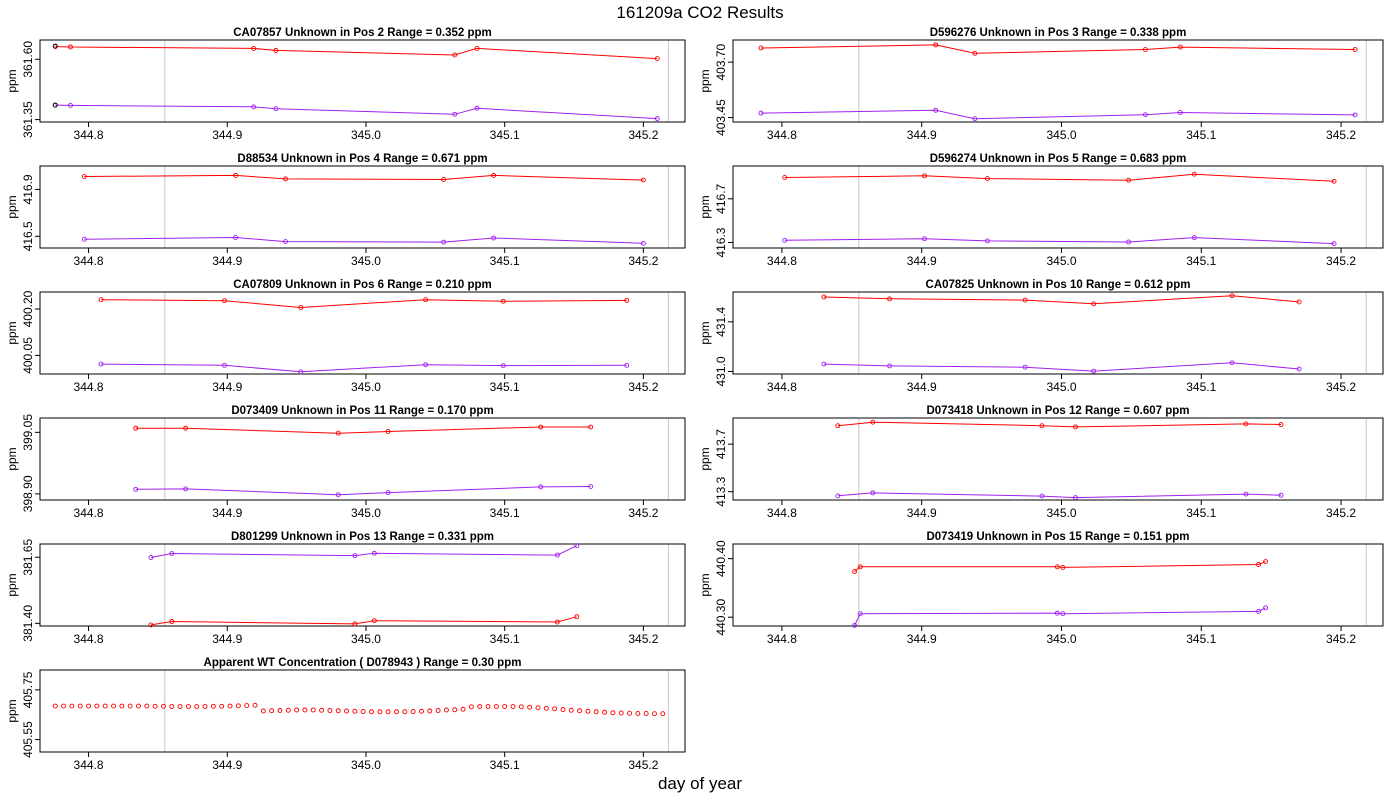 Image resolution: width=1400 pixels, height=800 pixels. Describe the element at coordinates (700, 12) in the screenshot. I see `main-title: 161209a CO2 Results` at that location.